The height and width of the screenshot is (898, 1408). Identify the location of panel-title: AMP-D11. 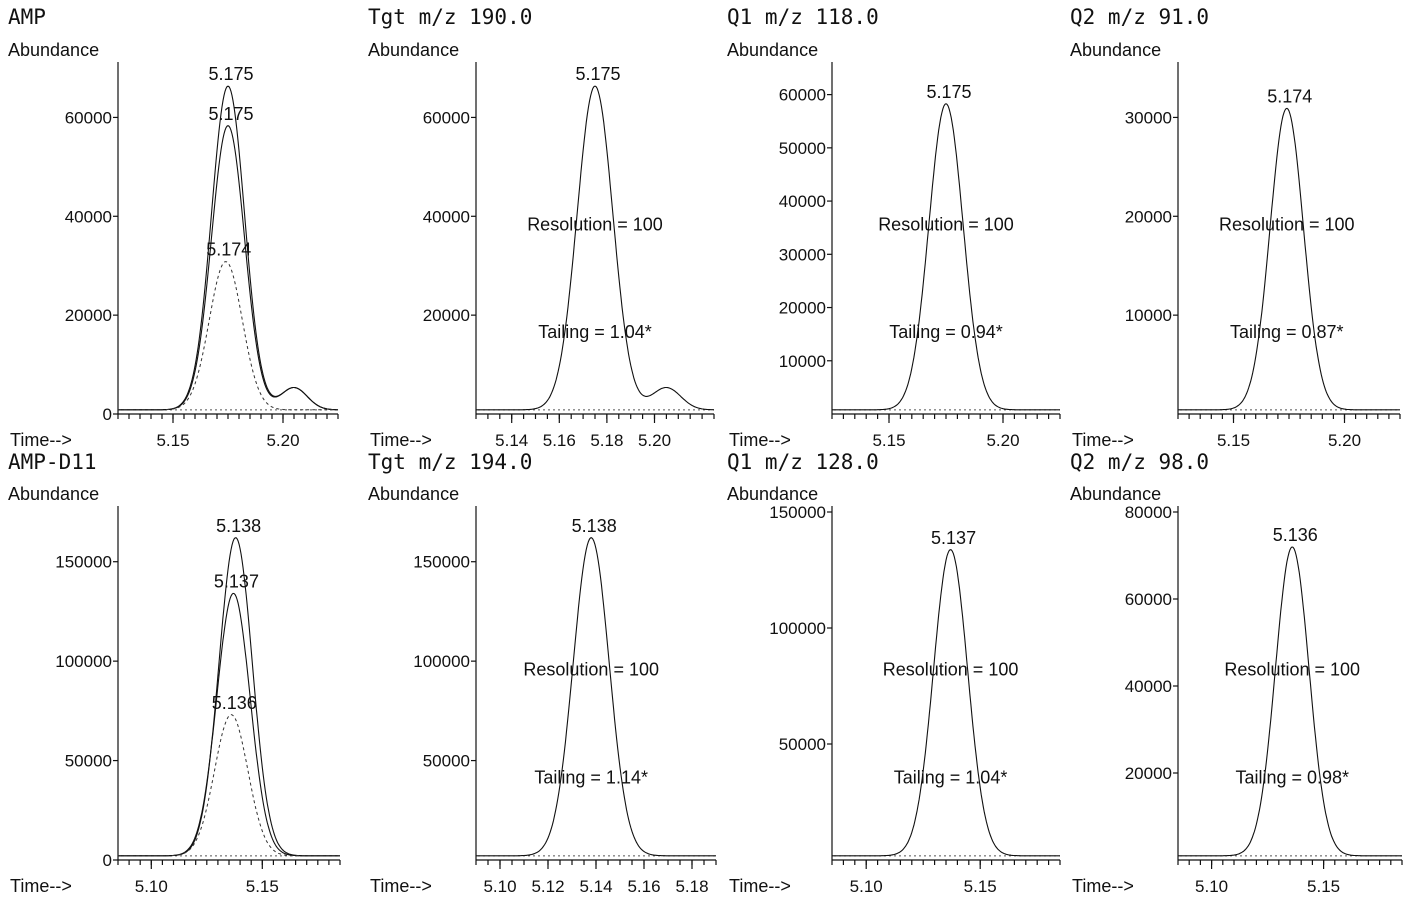
(52, 462).